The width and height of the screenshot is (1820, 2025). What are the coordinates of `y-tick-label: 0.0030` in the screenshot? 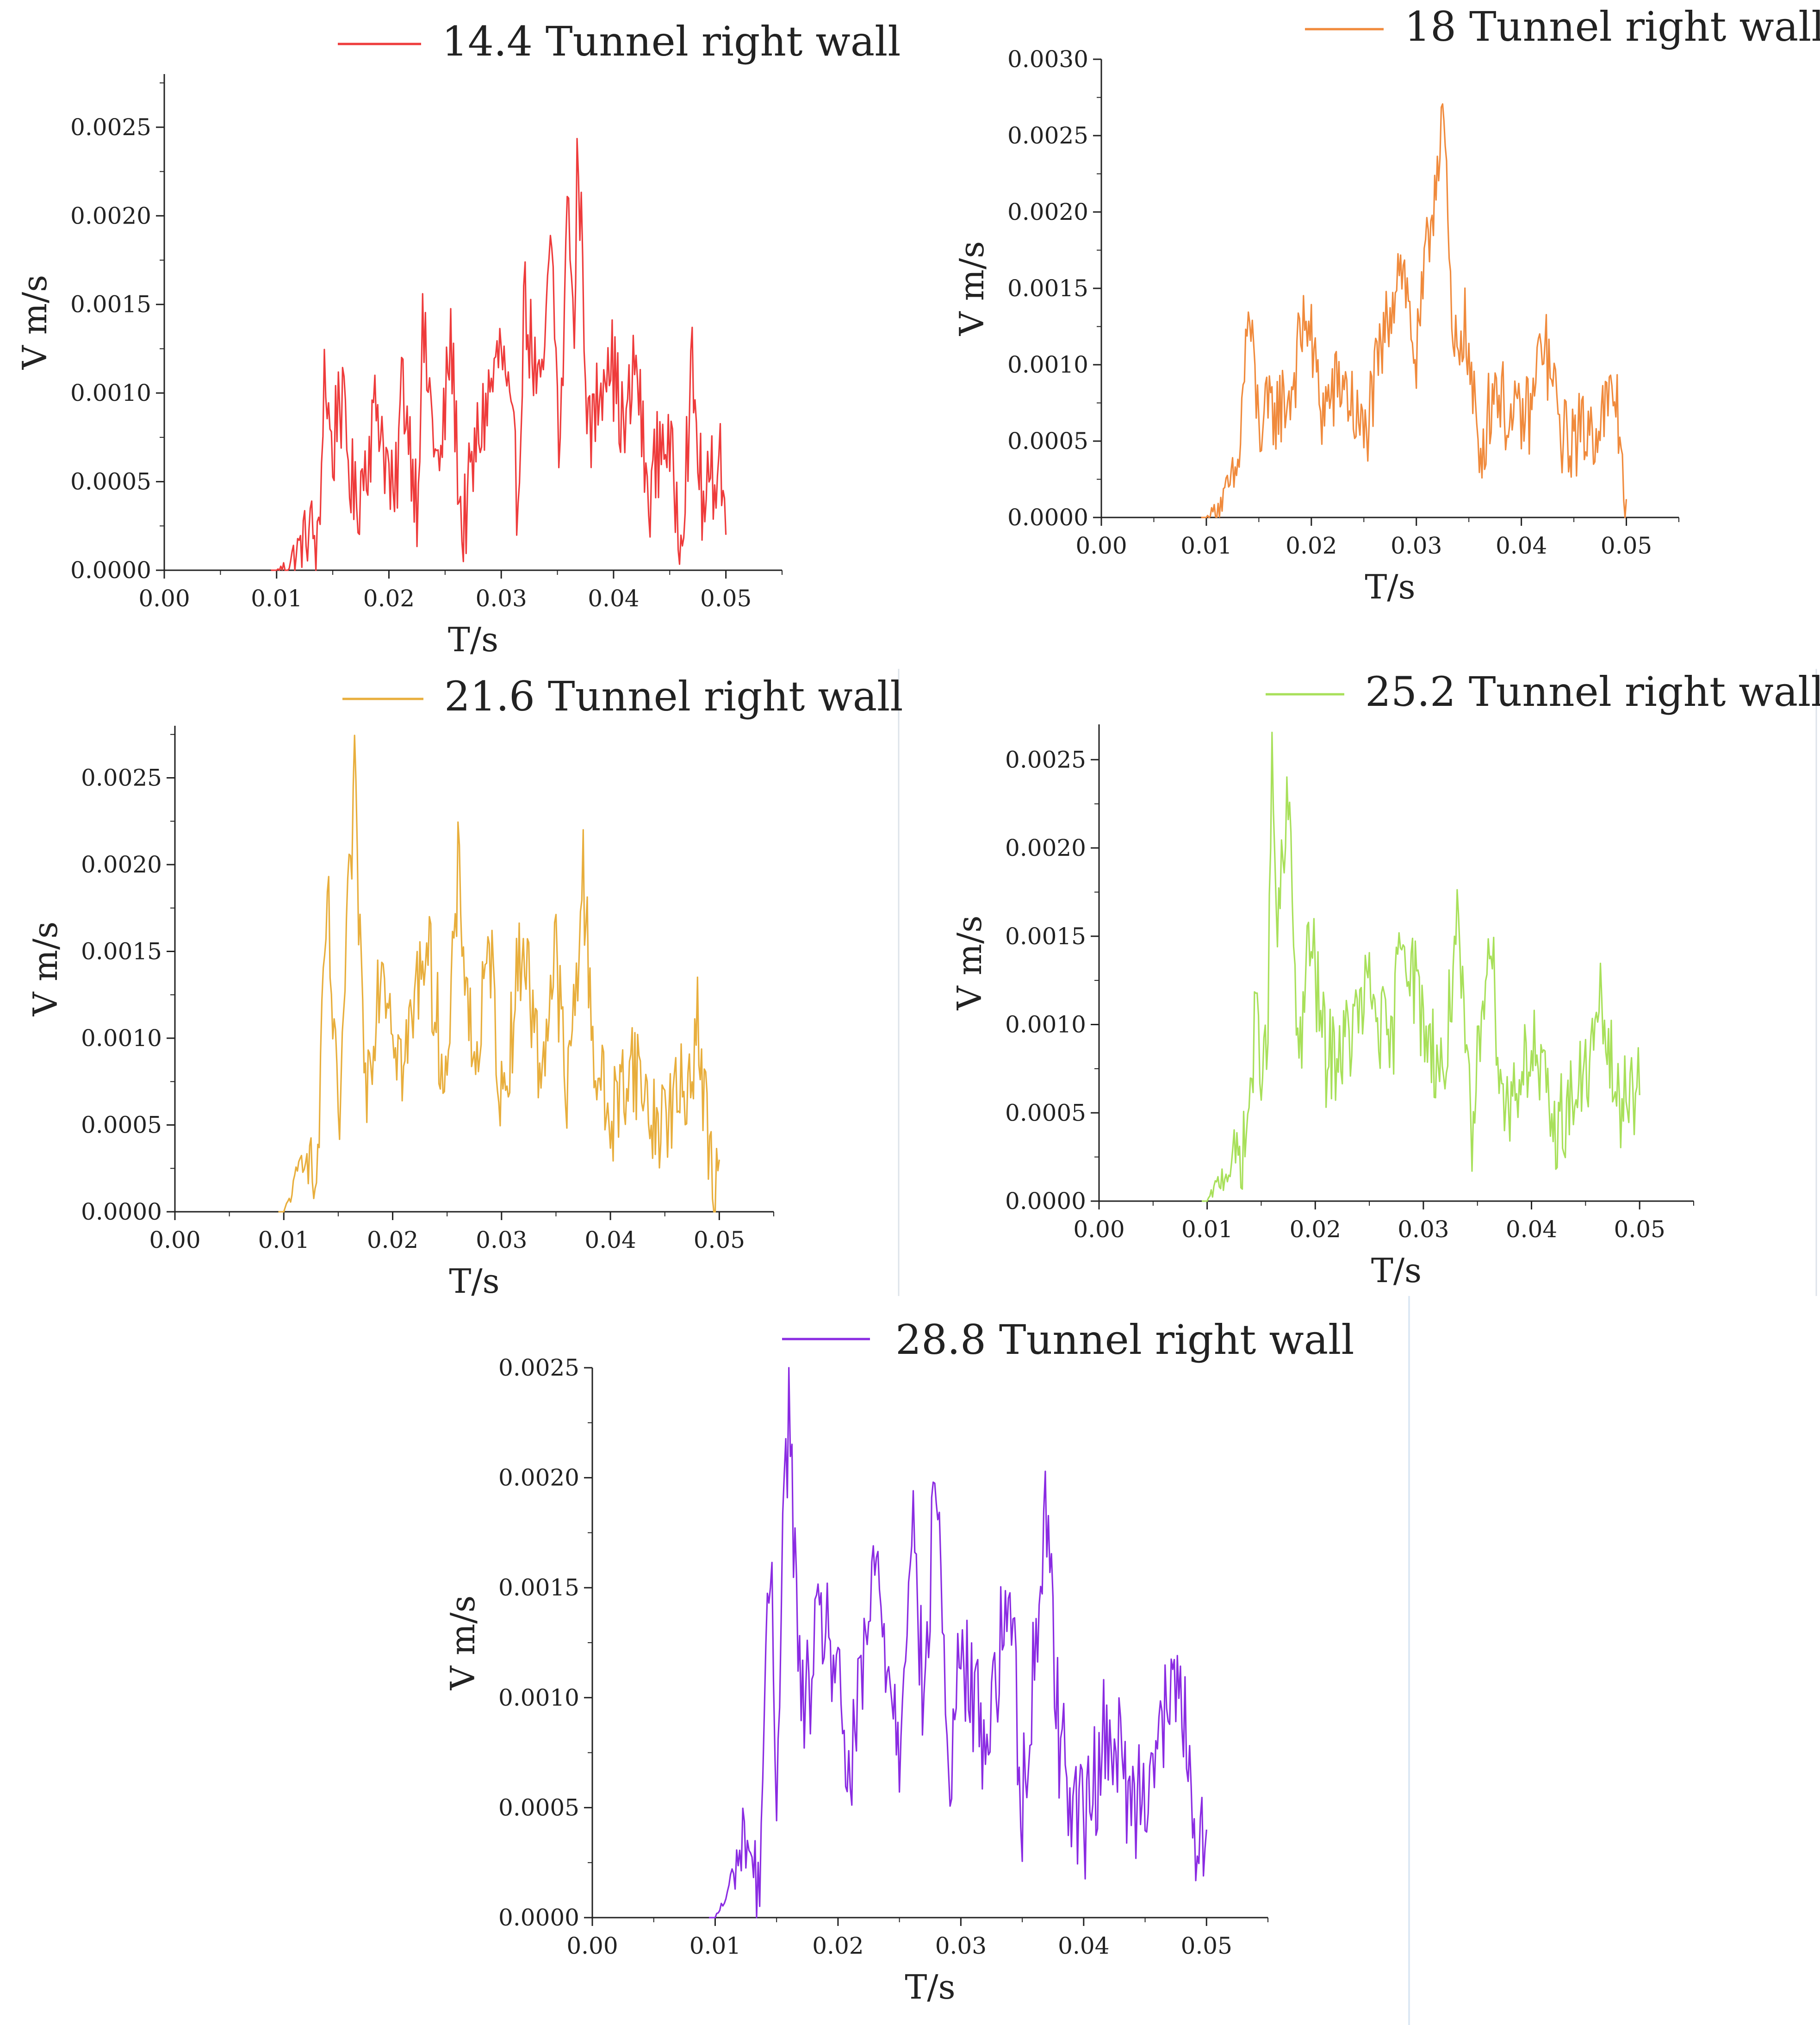 It's located at (1047, 59).